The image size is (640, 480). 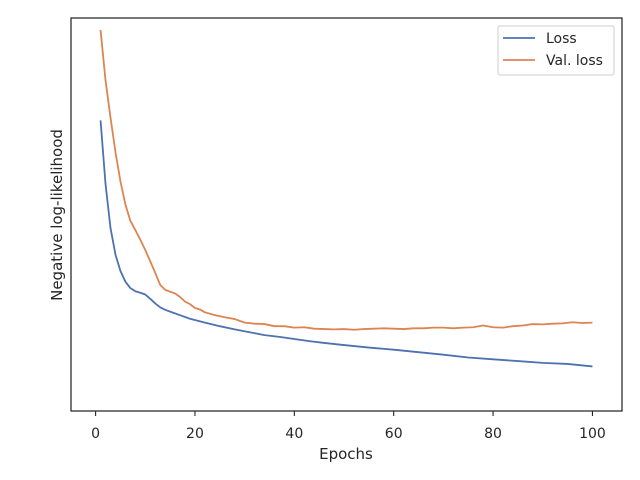 What do you see at coordinates (493, 434) in the screenshot?
I see `x-tick-label: 80` at bounding box center [493, 434].